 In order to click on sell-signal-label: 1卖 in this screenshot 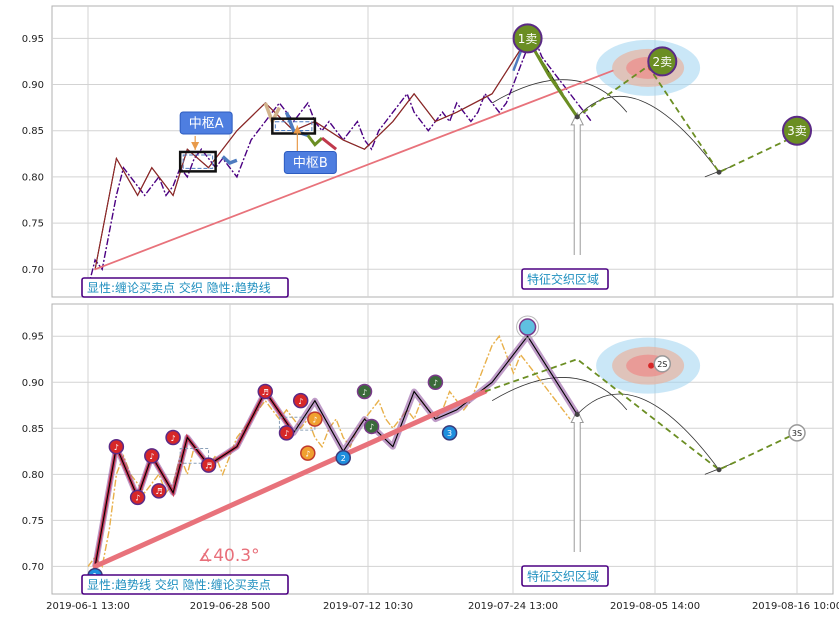, I will do `click(528, 39)`.